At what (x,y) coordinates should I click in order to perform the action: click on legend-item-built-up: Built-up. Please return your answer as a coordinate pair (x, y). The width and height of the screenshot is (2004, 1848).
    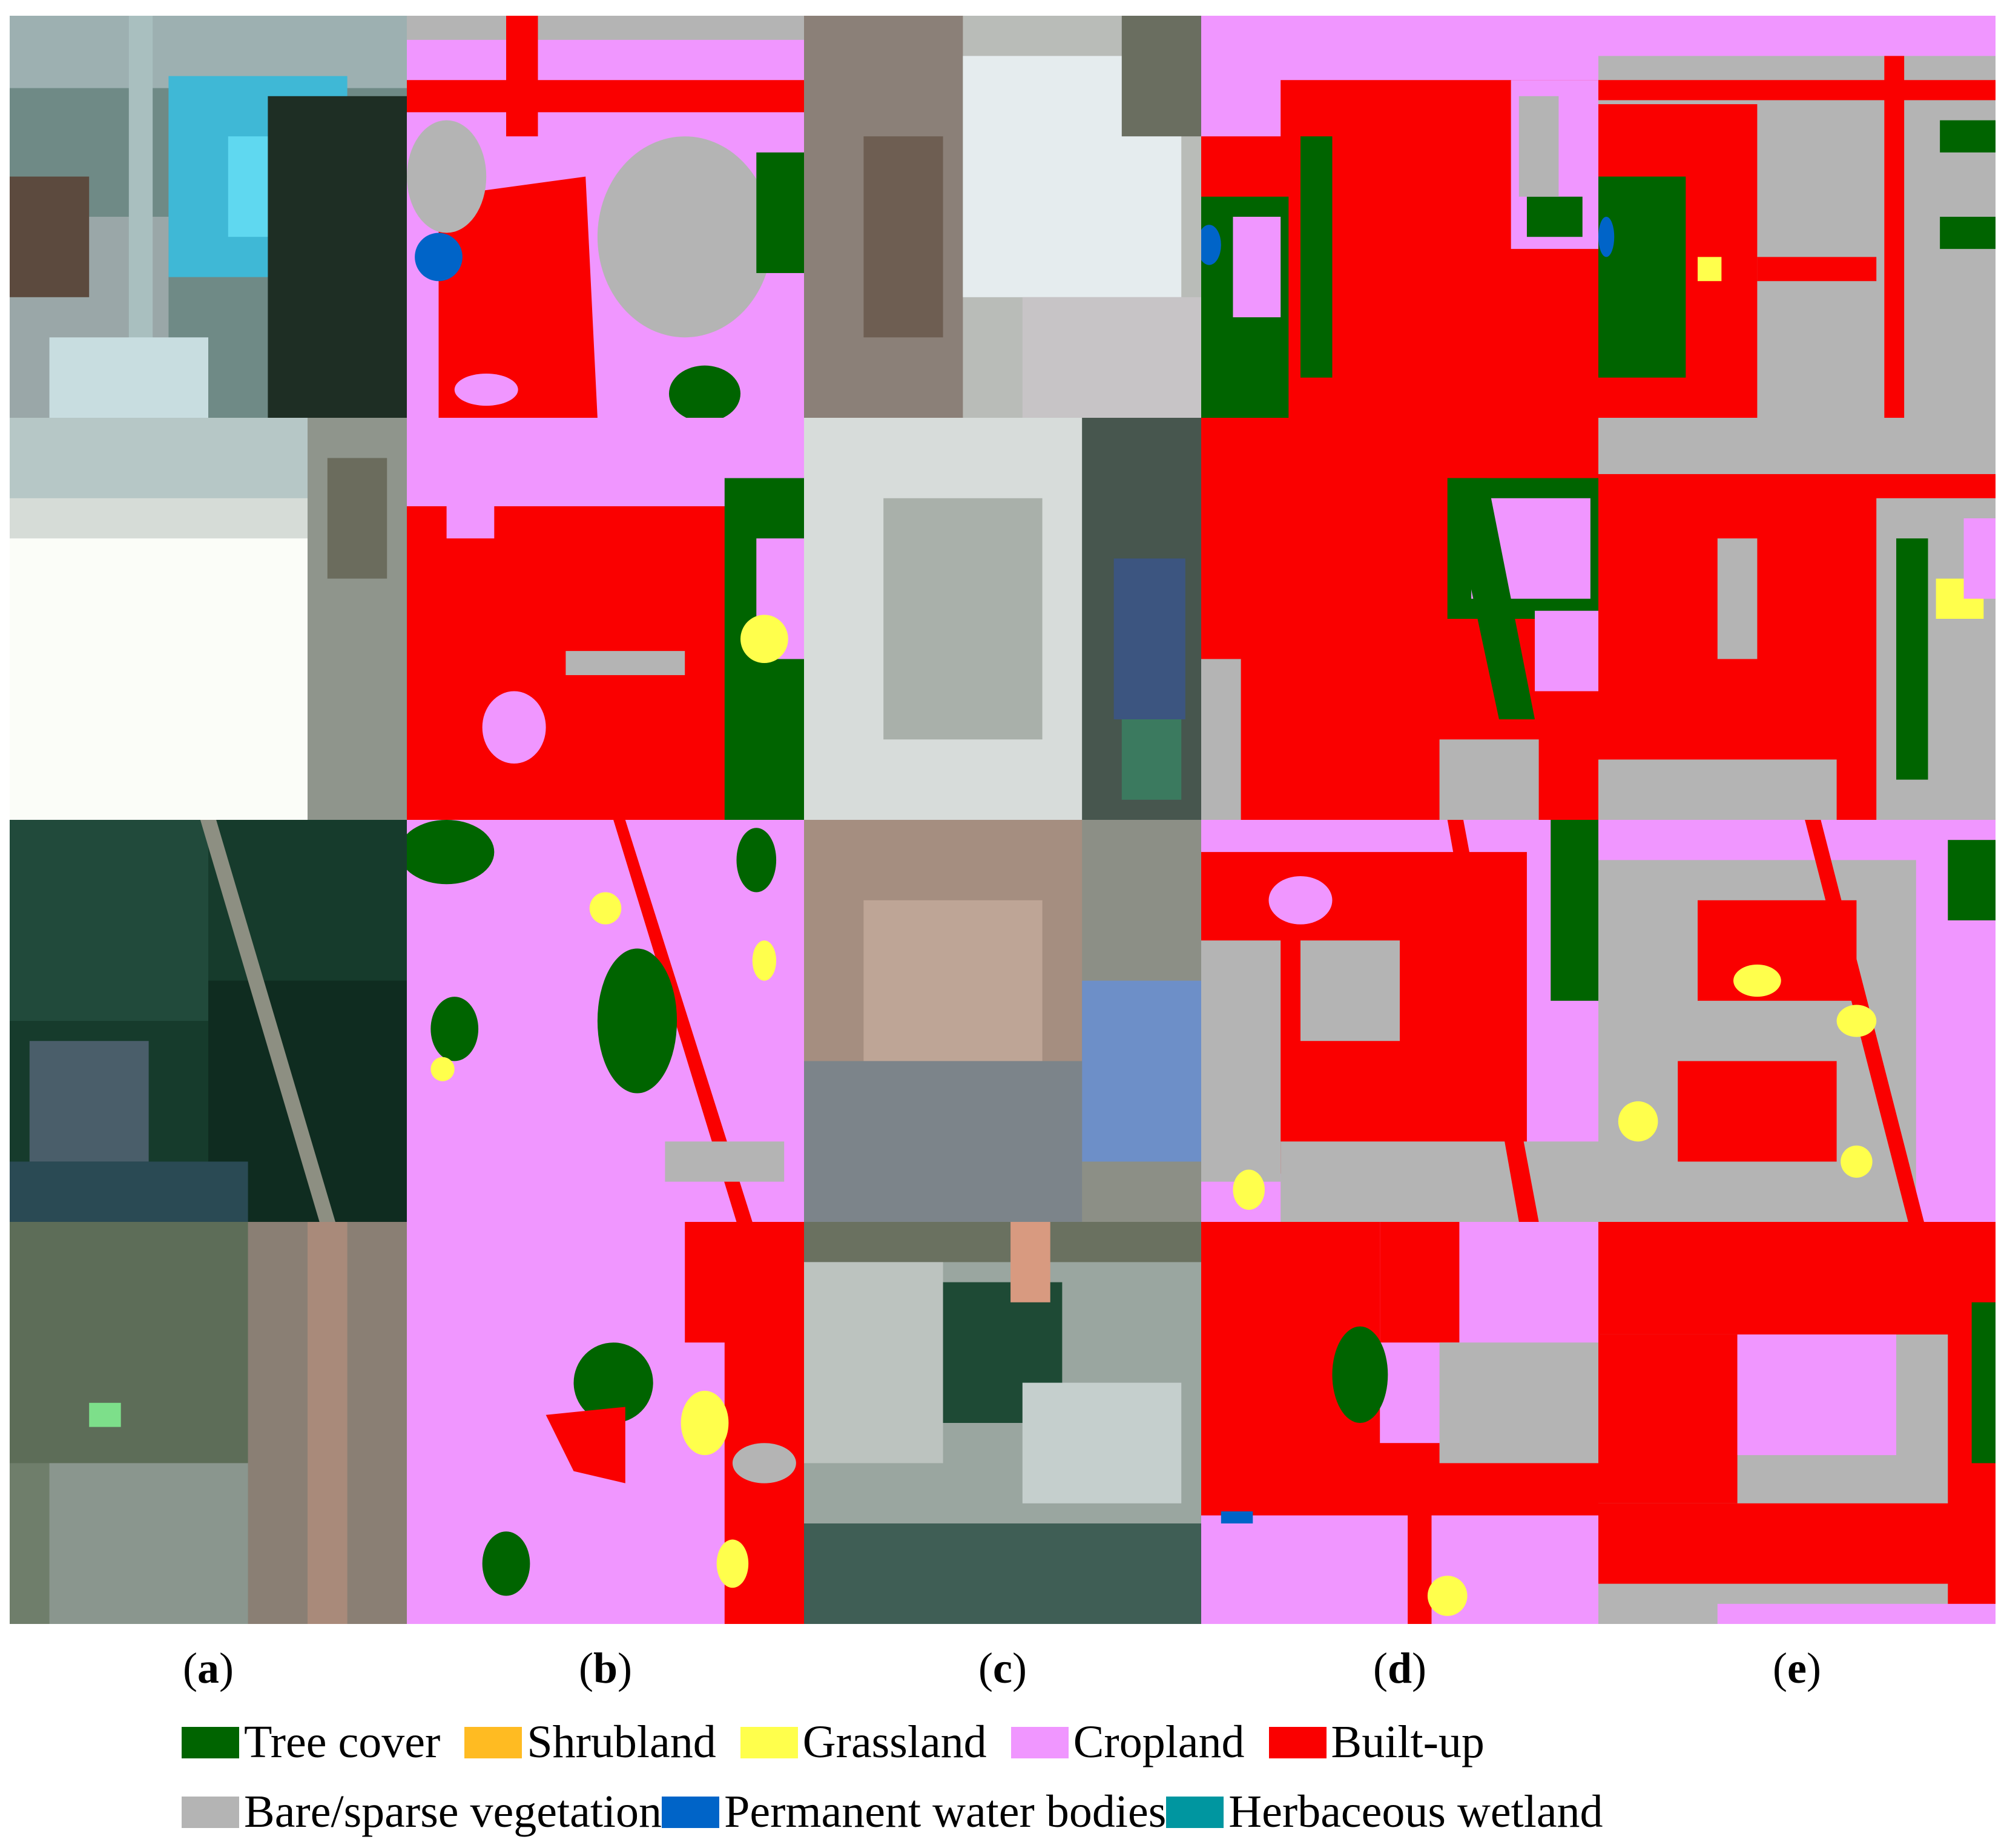
    Looking at the image, I should click on (1376, 1742).